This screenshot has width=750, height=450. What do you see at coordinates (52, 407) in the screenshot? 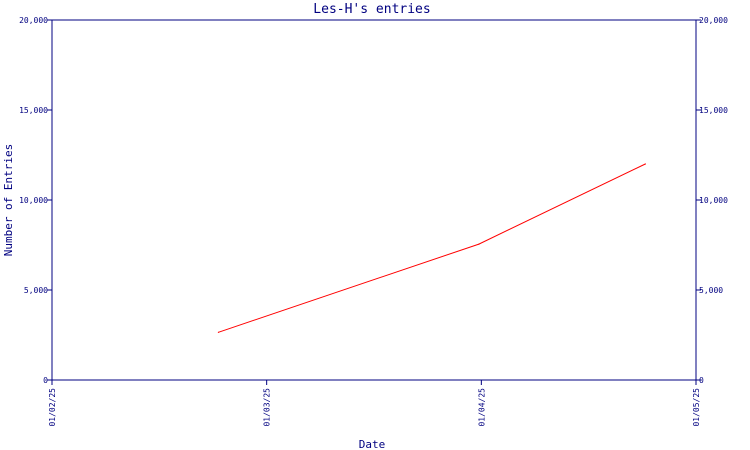
I see `x-tick-label: 01/02/25` at bounding box center [52, 407].